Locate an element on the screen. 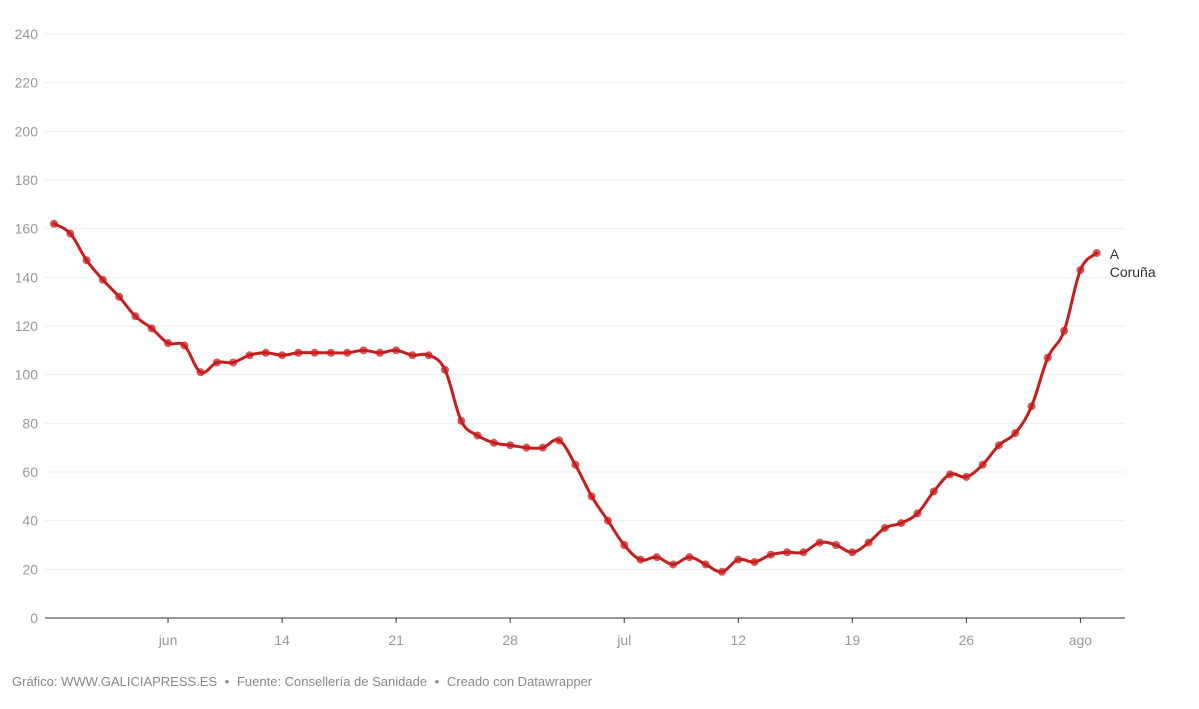 This screenshot has height=709, width=1199. series-label: A Coruña is located at coordinates (1133, 263).